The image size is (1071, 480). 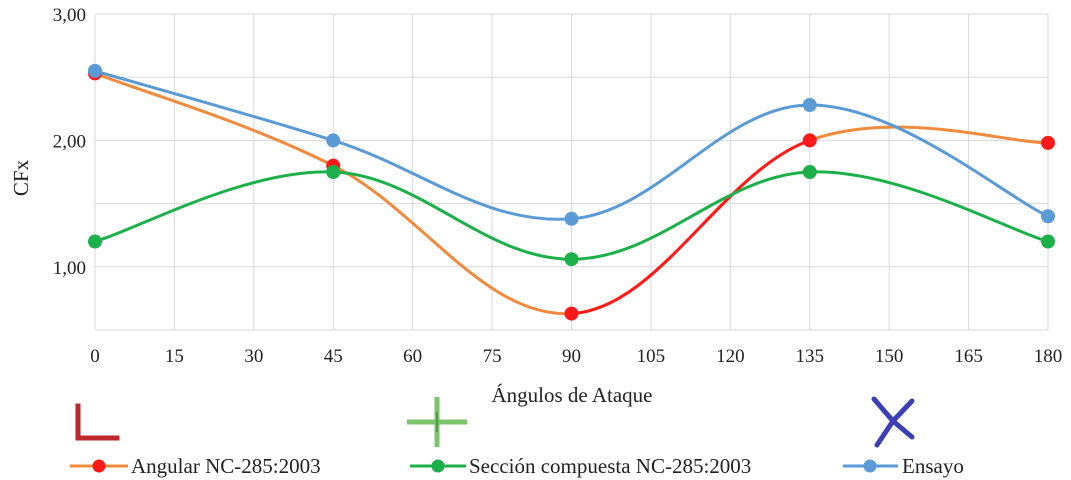 I want to click on x-tick-label: 180, so click(x=1048, y=356).